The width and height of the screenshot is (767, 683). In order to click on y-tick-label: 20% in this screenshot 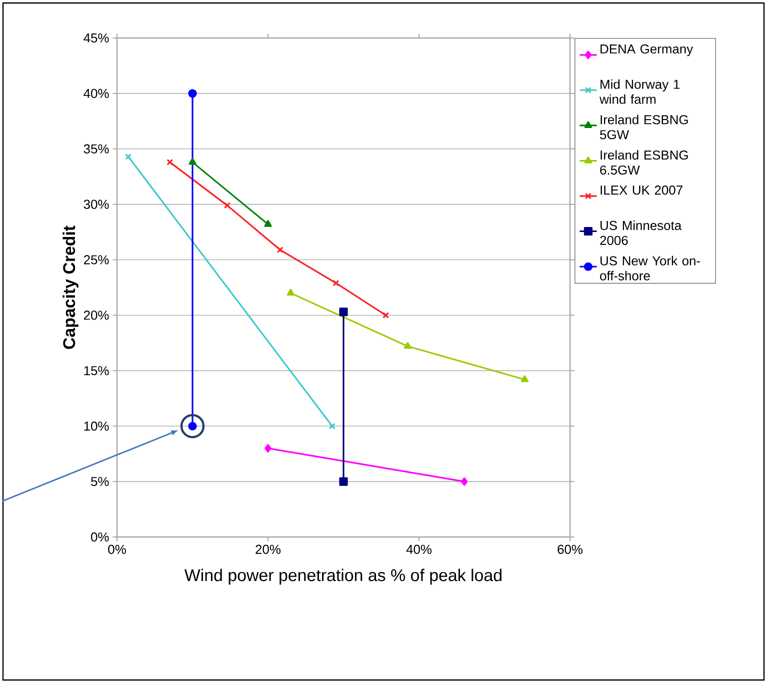, I will do `click(96, 315)`.